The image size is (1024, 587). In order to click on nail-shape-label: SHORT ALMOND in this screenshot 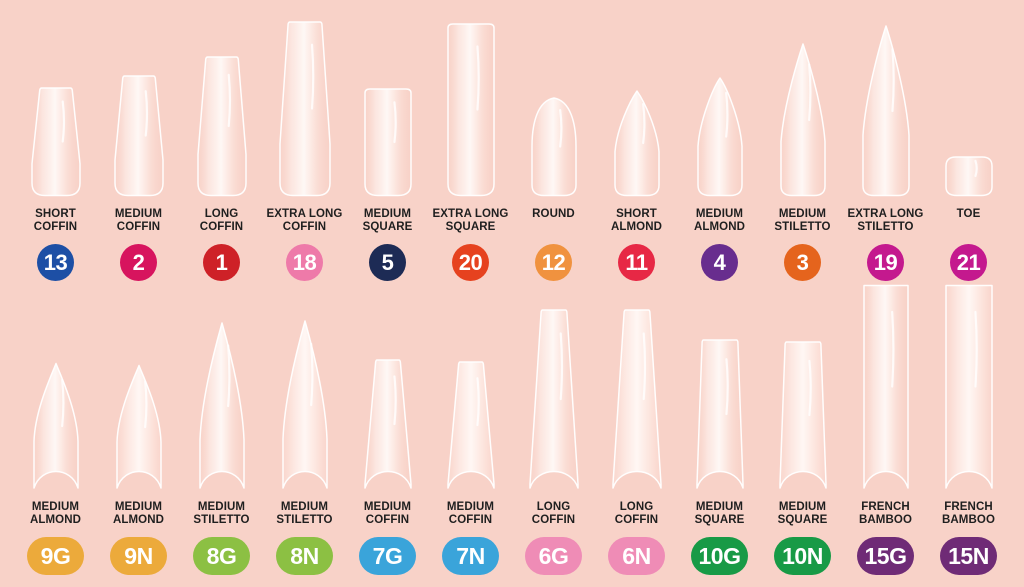, I will do `click(636, 221)`.